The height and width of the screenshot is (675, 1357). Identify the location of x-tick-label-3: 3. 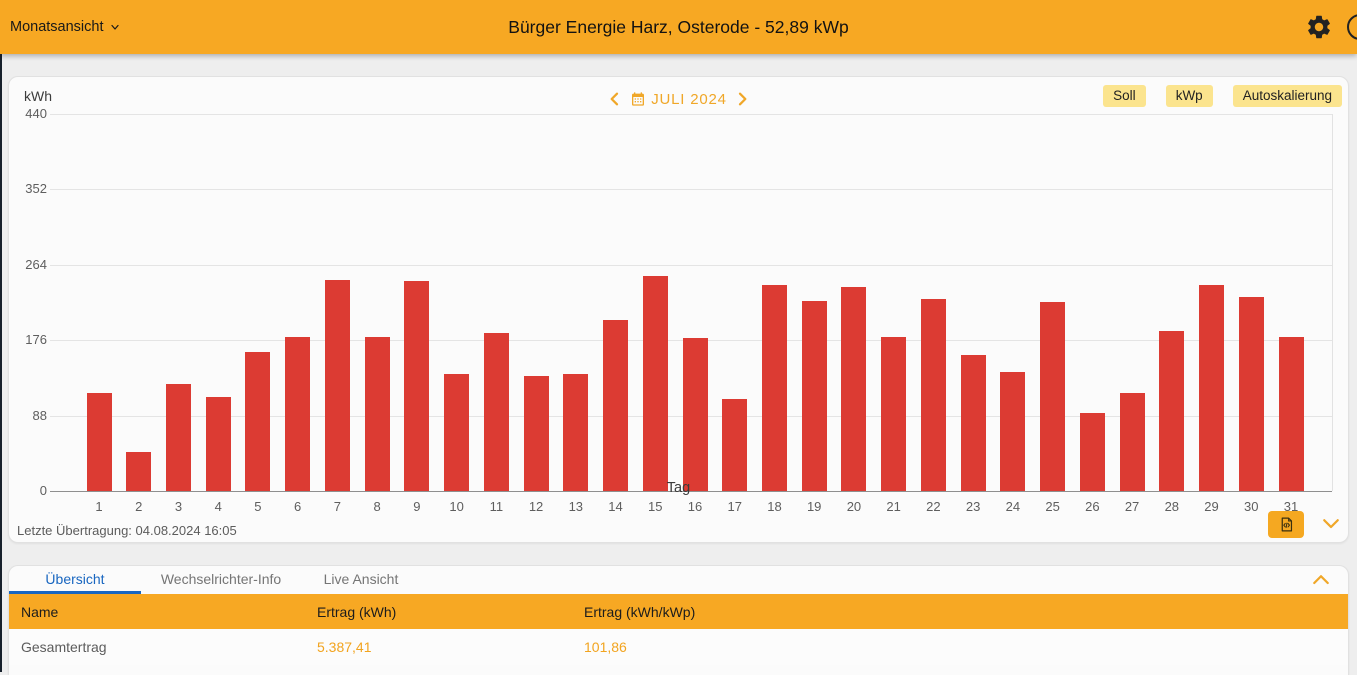
(178, 506).